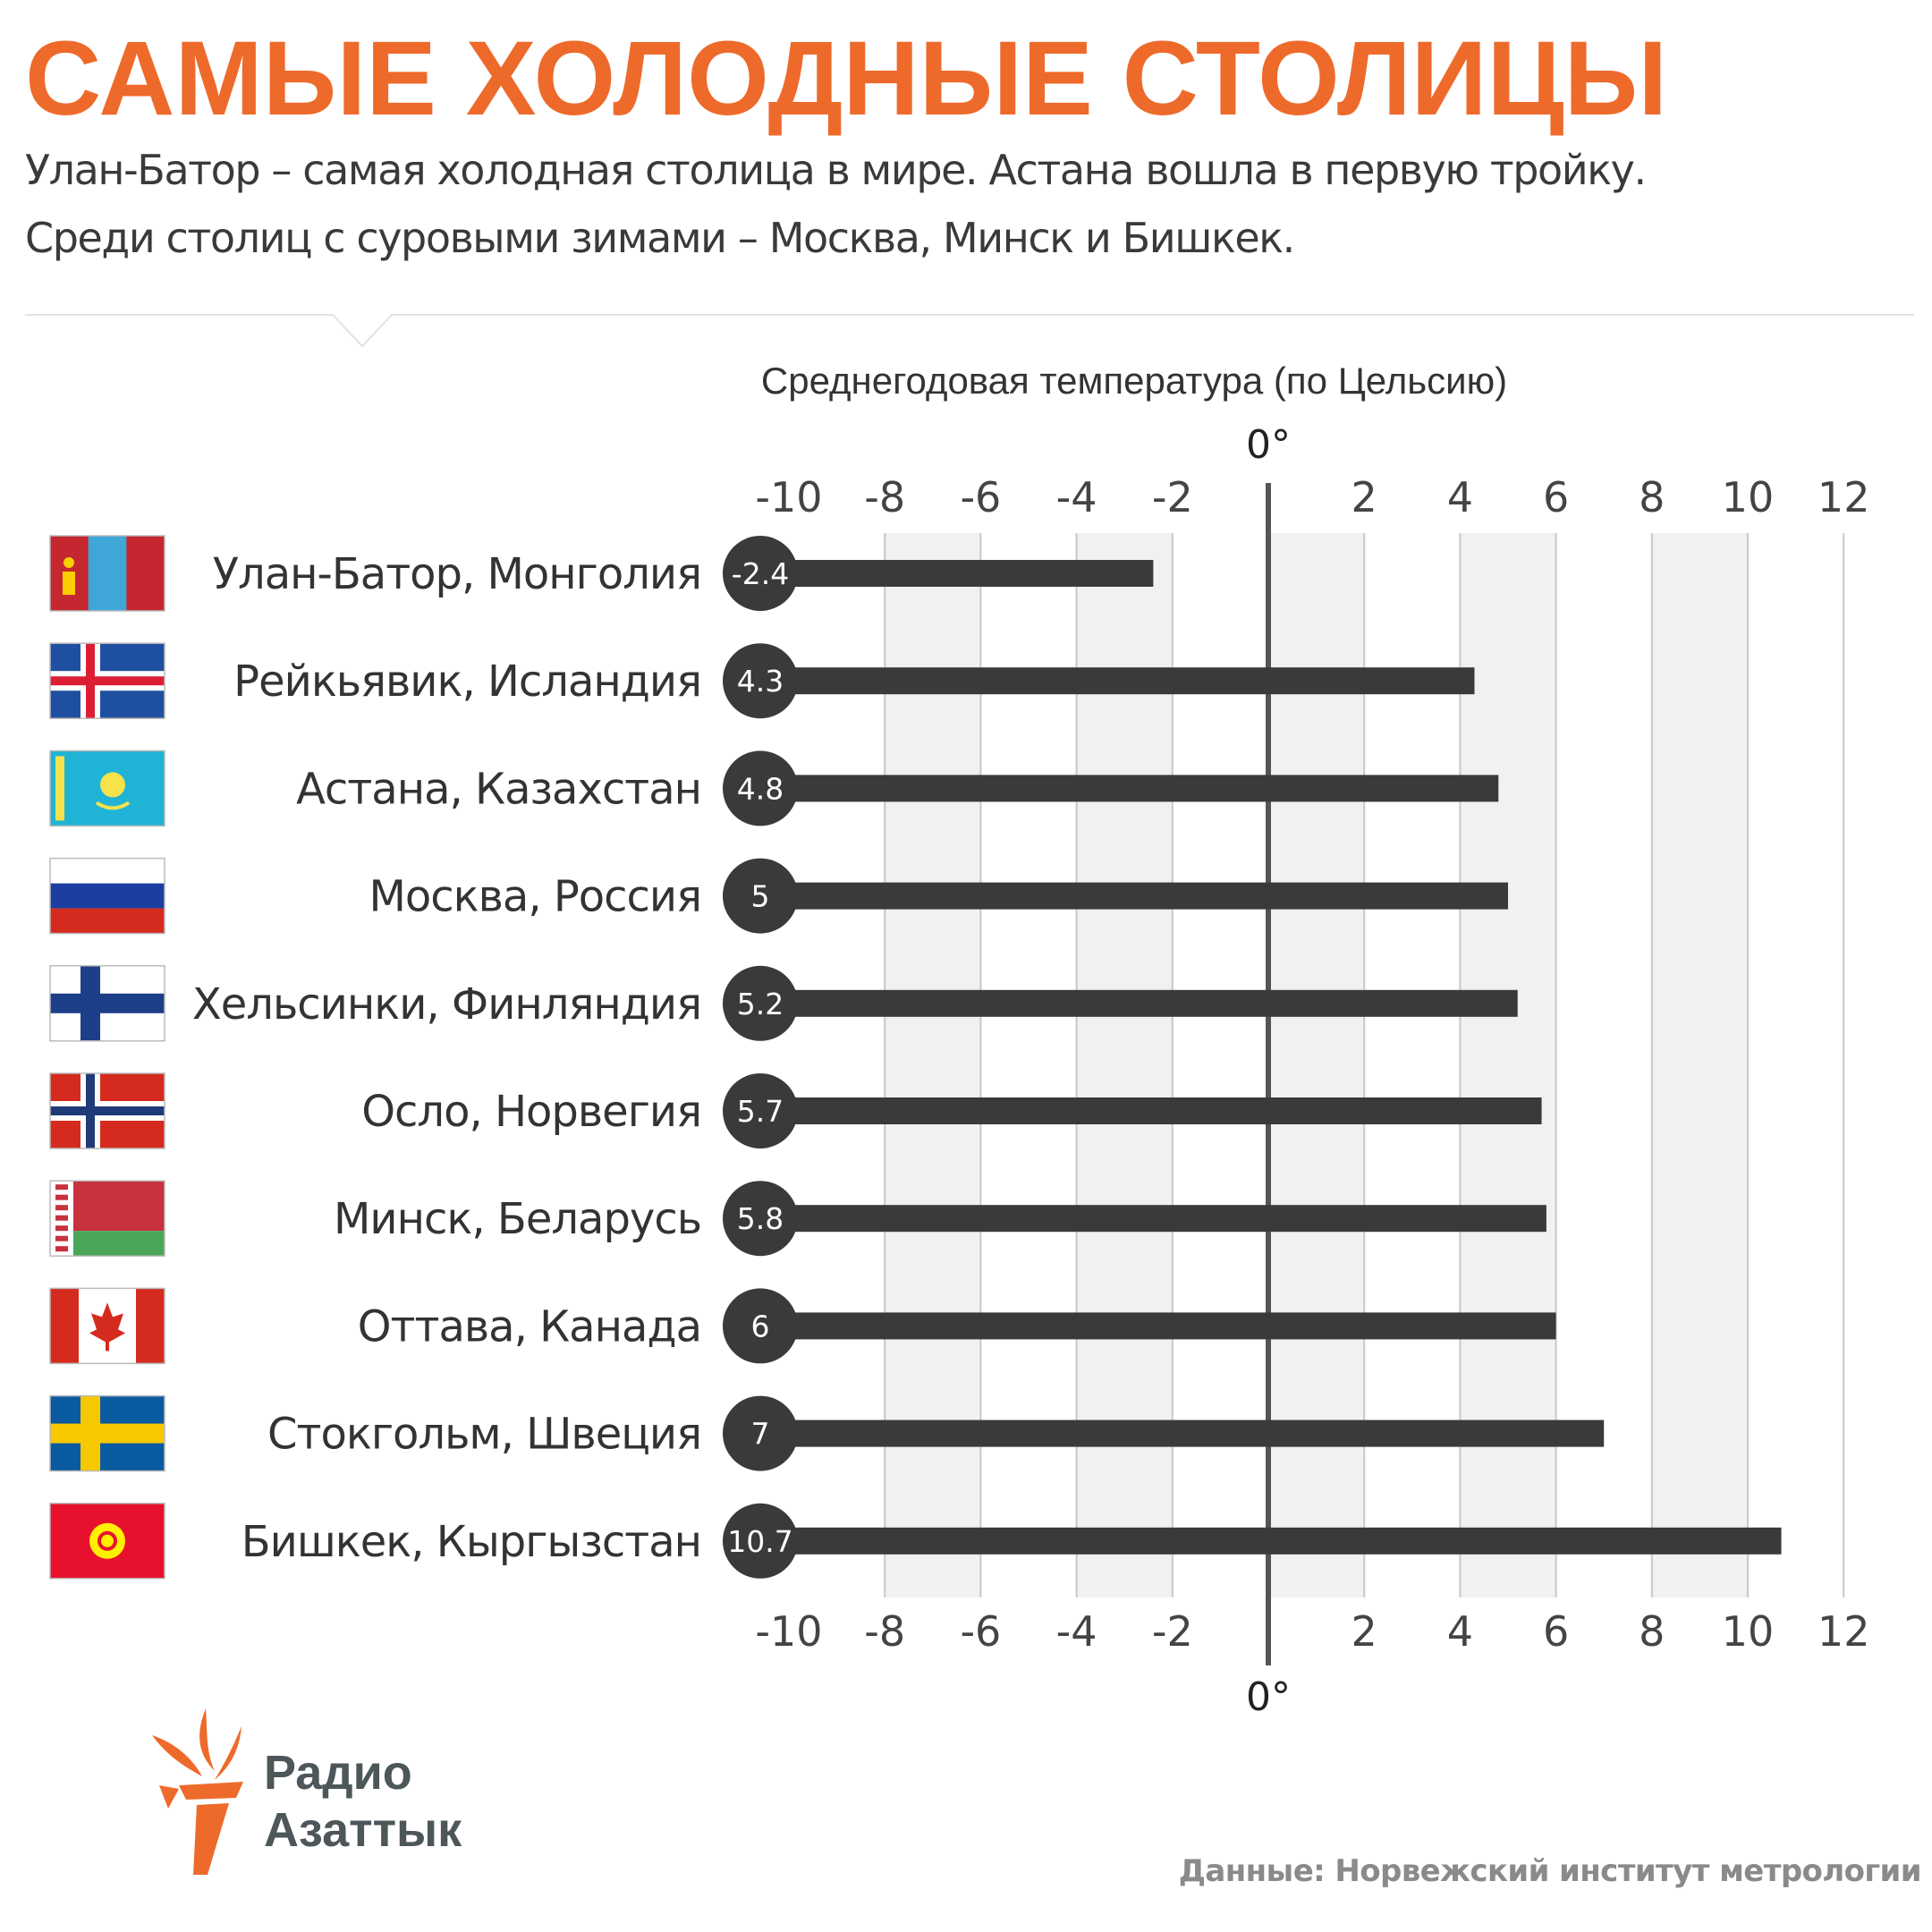 The image size is (1932, 1932). I want to click on tick-label-bottom: 10, so click(1748, 1631).